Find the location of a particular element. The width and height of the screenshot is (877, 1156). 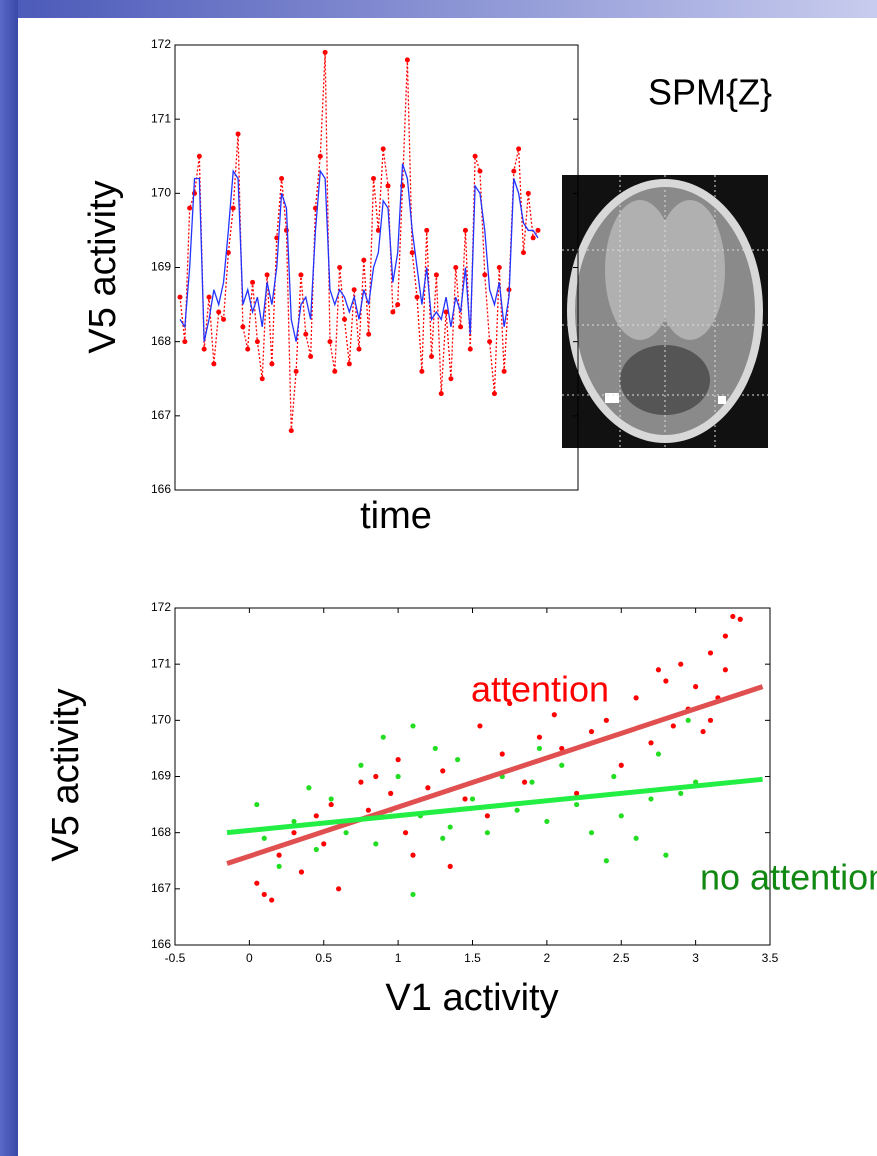

y-tick-label: 172 is located at coordinates (161, 607).